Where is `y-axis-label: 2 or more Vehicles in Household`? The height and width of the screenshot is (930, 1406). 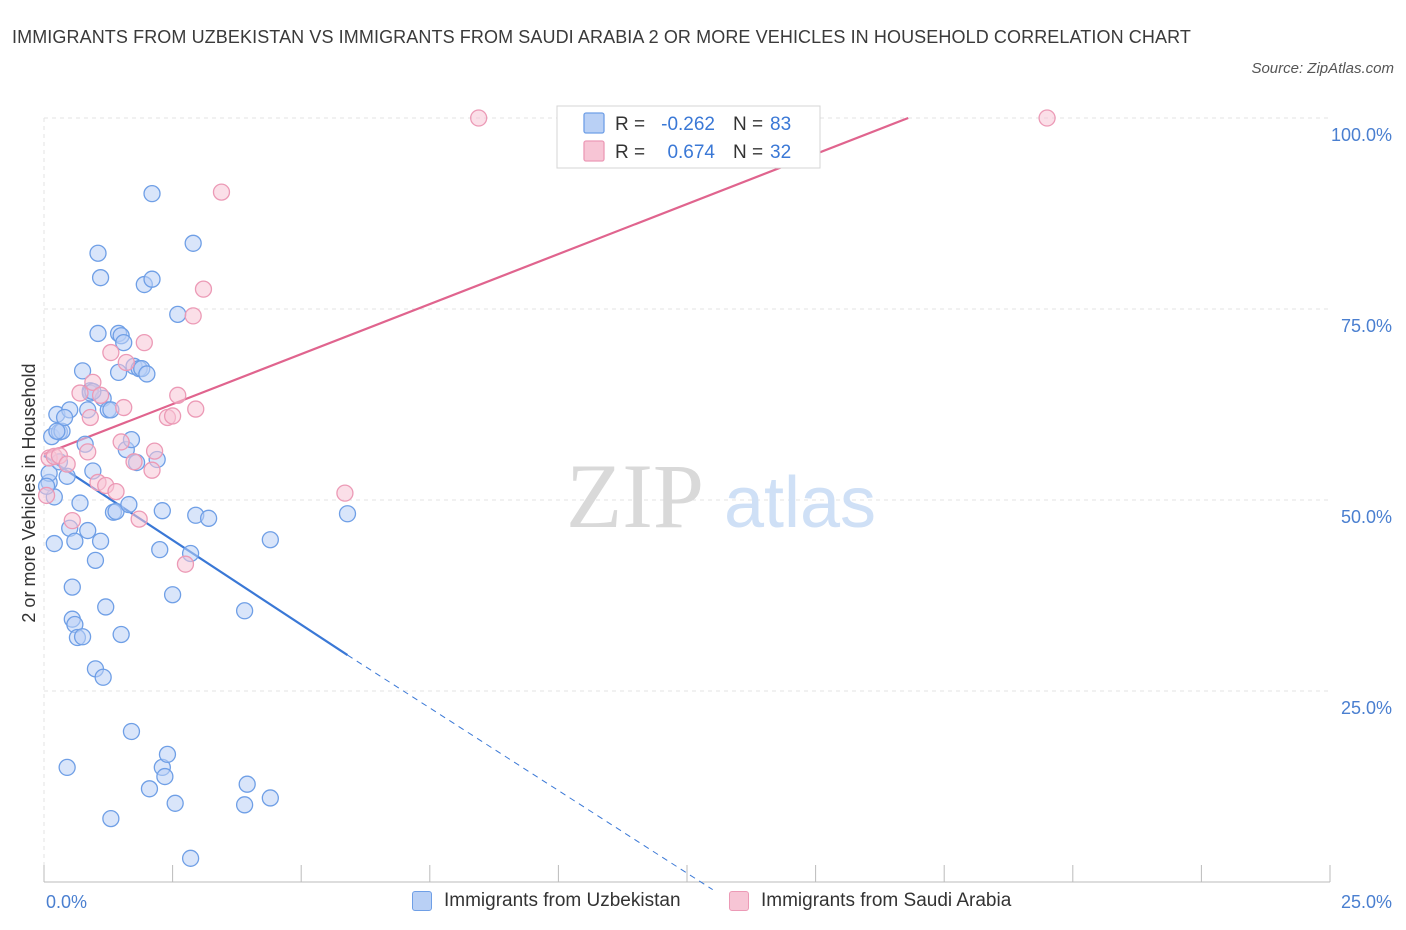
y-axis-label: 2 or more Vehicles in Household is located at coordinates (29, 492).